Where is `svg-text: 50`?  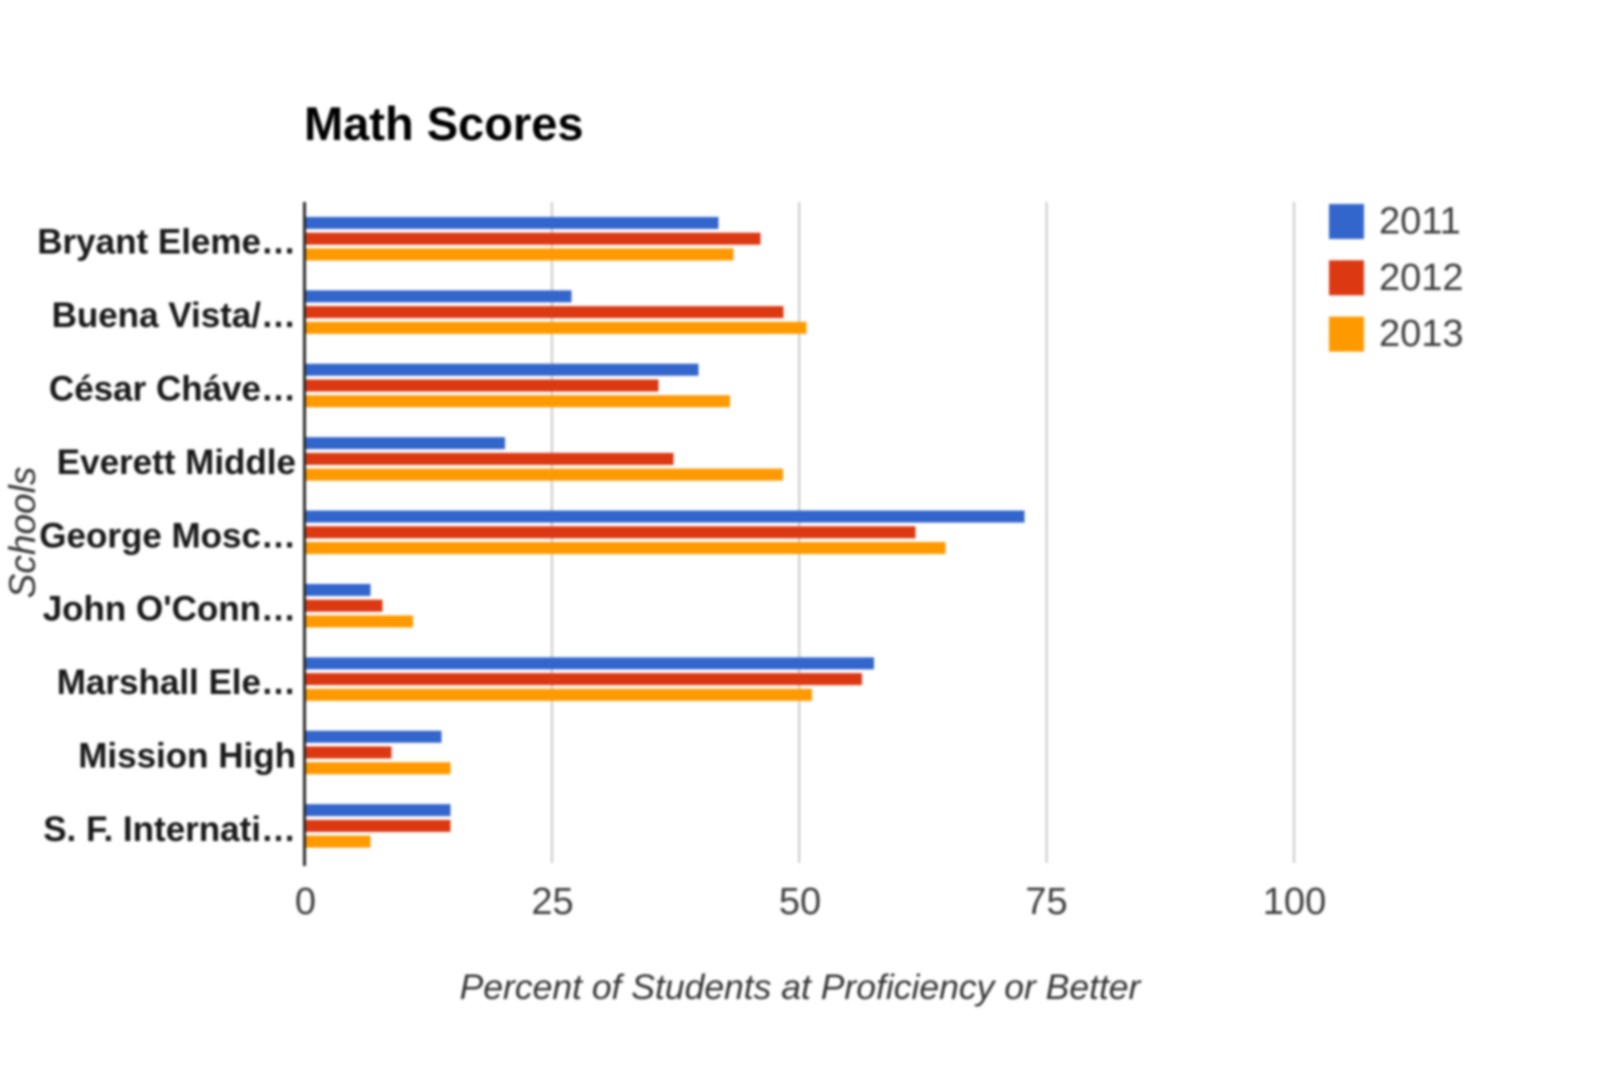
svg-text: 50 is located at coordinates (800, 902).